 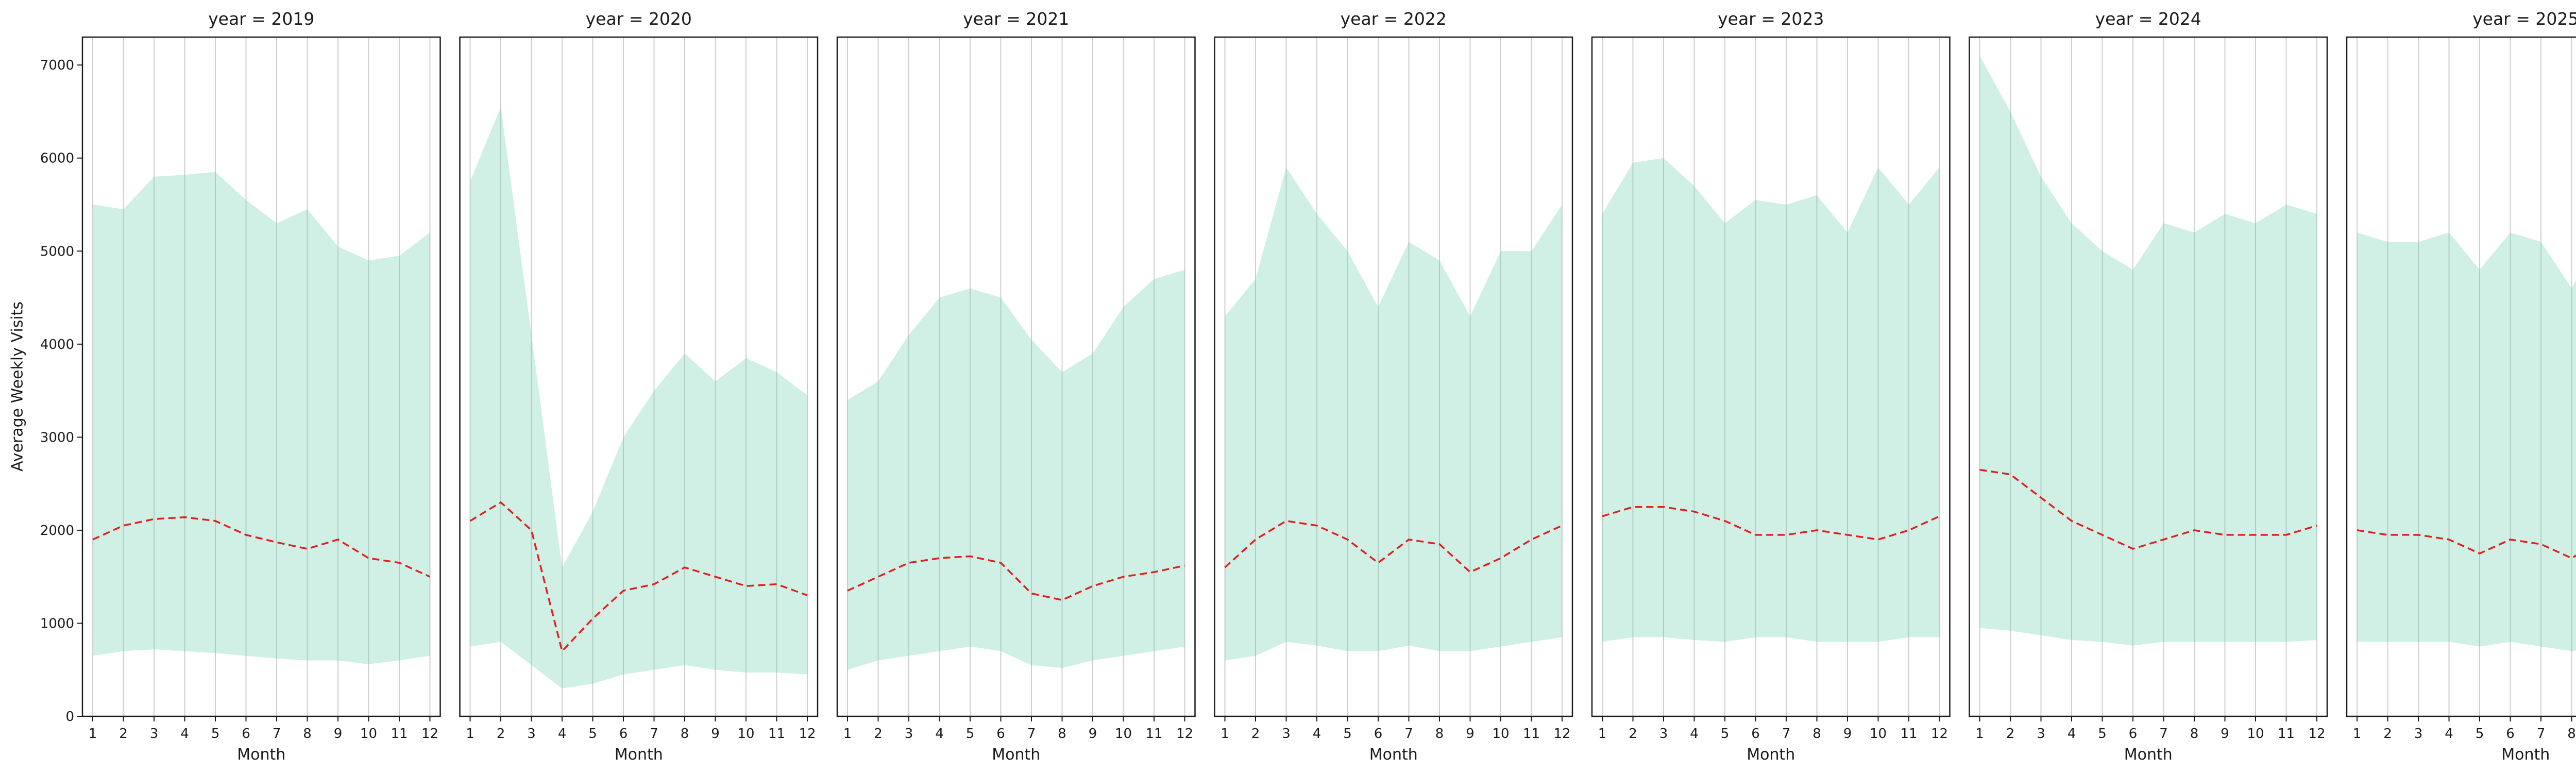 I want to click on facet-title: year = 2020, so click(x=639, y=19).